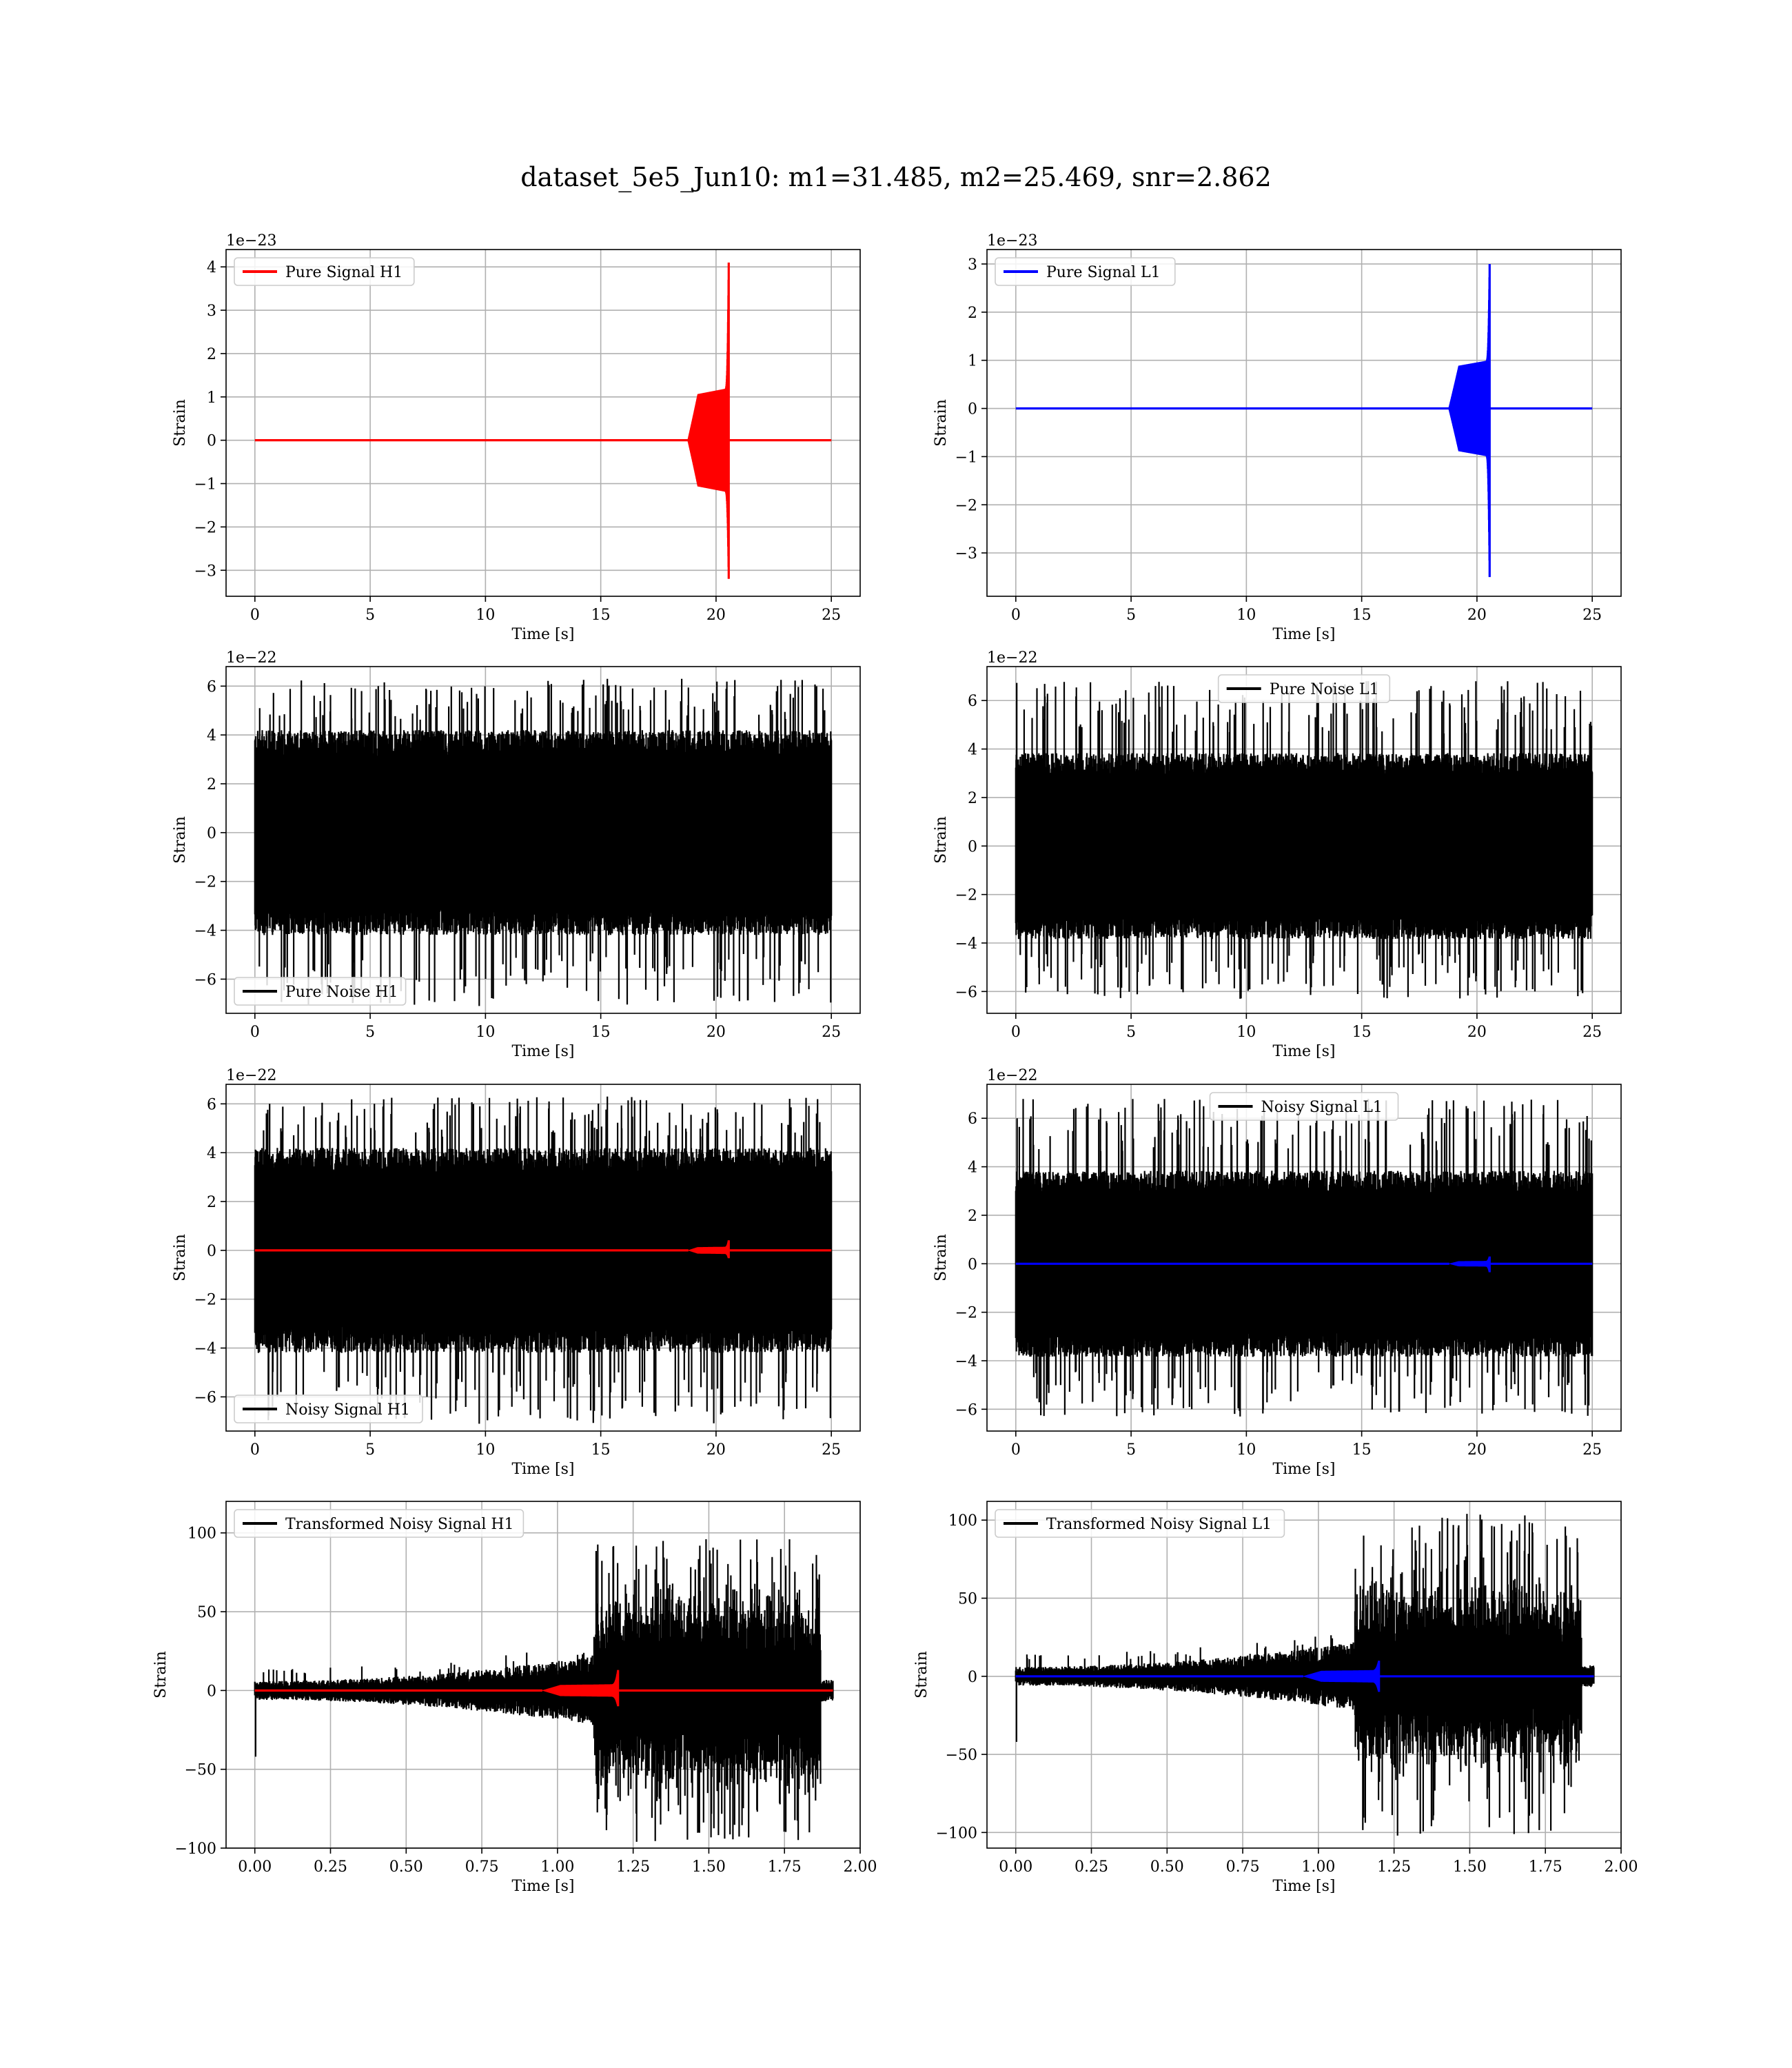 The image size is (1792, 2068). What do you see at coordinates (255, 1867) in the screenshot?
I see `x-tick-label: 0.00` at bounding box center [255, 1867].